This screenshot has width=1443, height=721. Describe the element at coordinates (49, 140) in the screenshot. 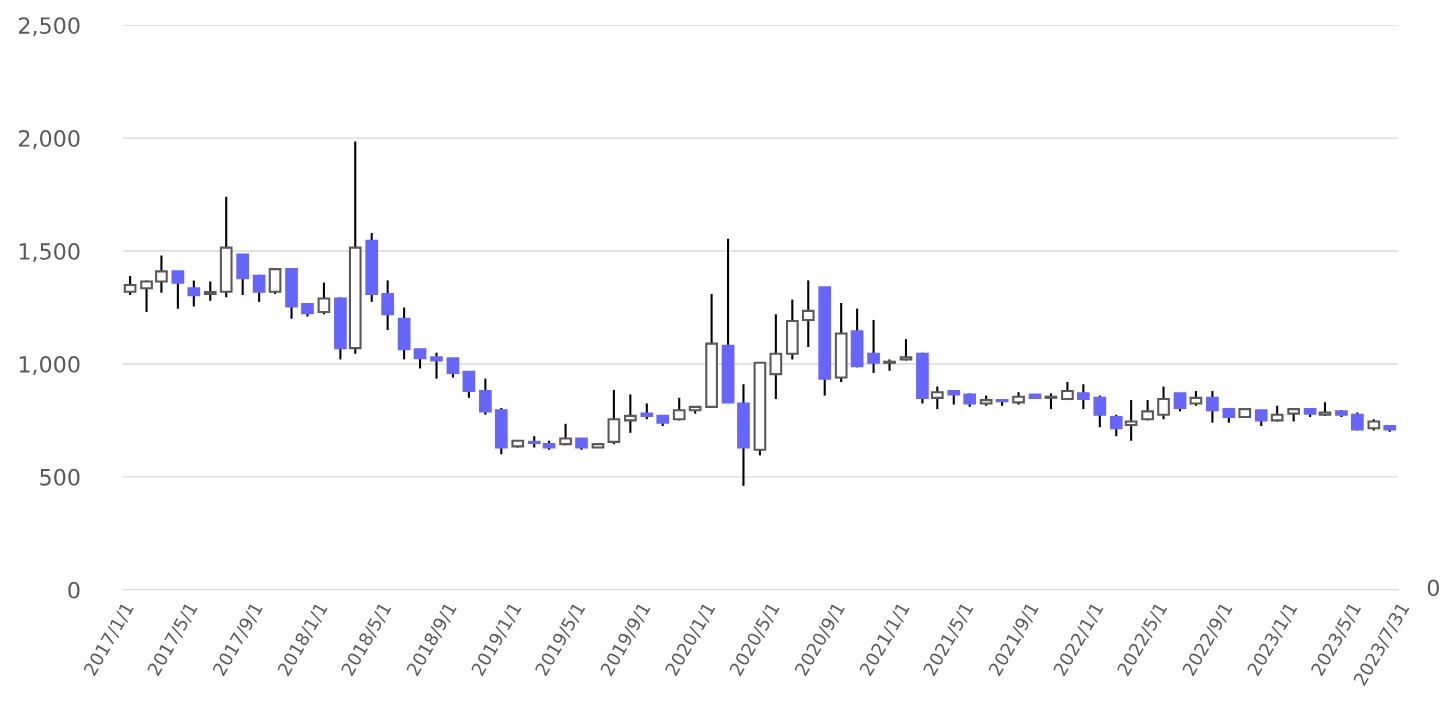

I see `y-tick-label: 2,000` at that location.